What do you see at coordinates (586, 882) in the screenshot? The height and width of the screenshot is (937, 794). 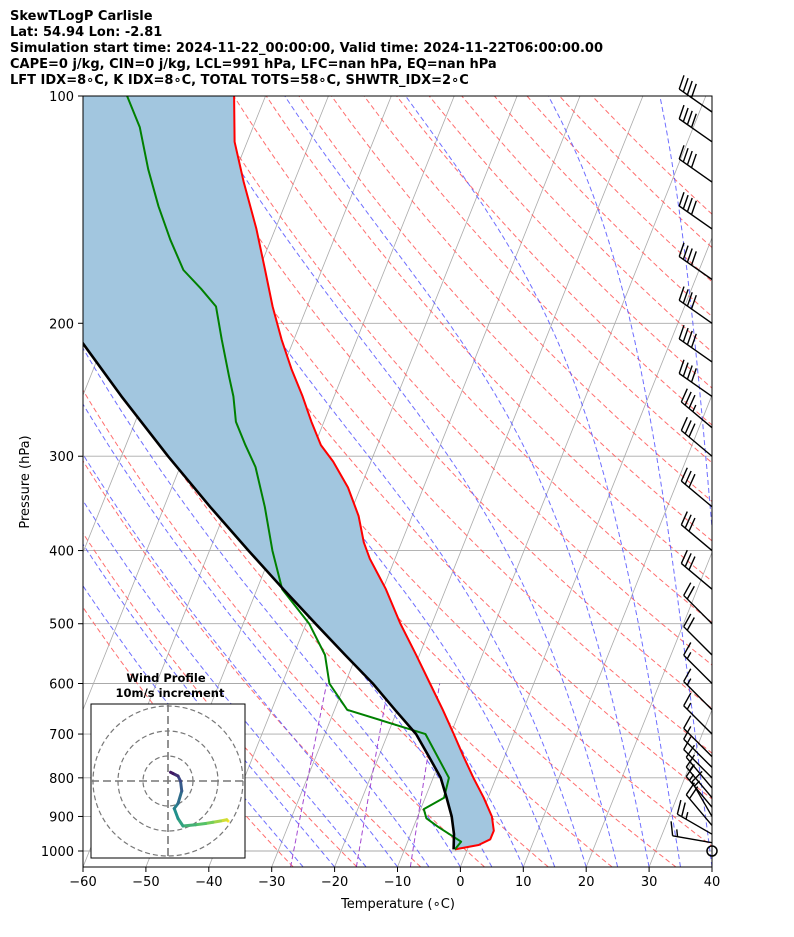 I see `x-tick-label: 20` at bounding box center [586, 882].